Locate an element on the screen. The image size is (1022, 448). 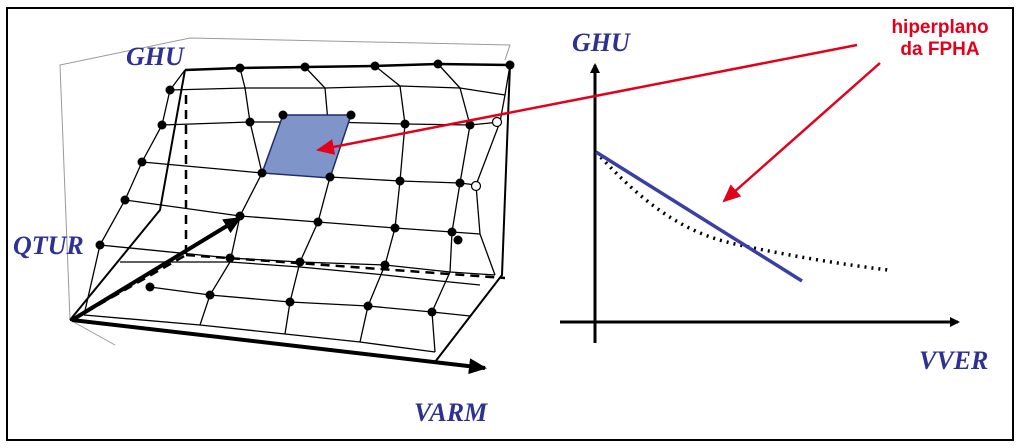
hyperplane-annotation: hiperplano da FPHA is located at coordinates (940, 39).